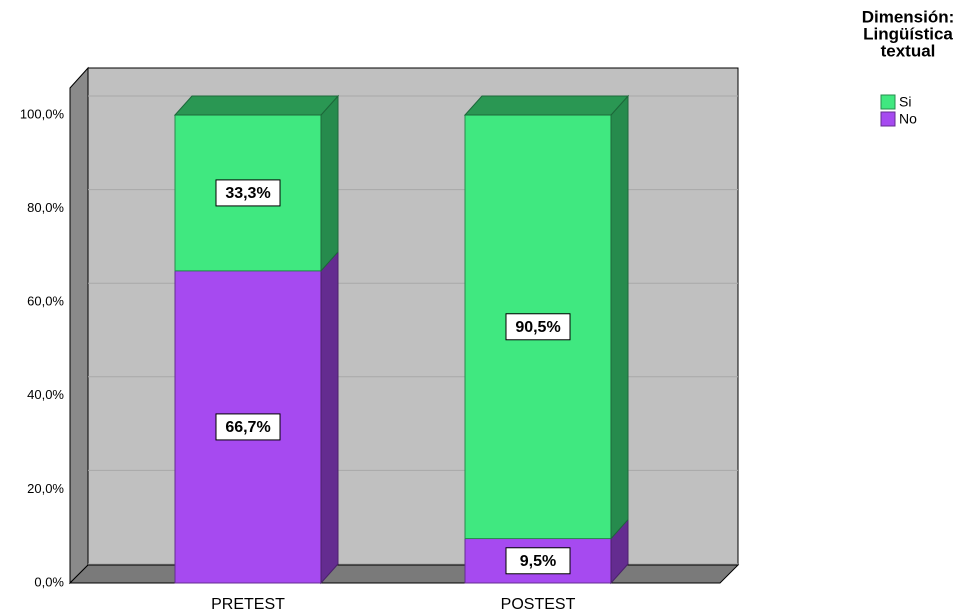  I want to click on left-wall, so click(79, 325).